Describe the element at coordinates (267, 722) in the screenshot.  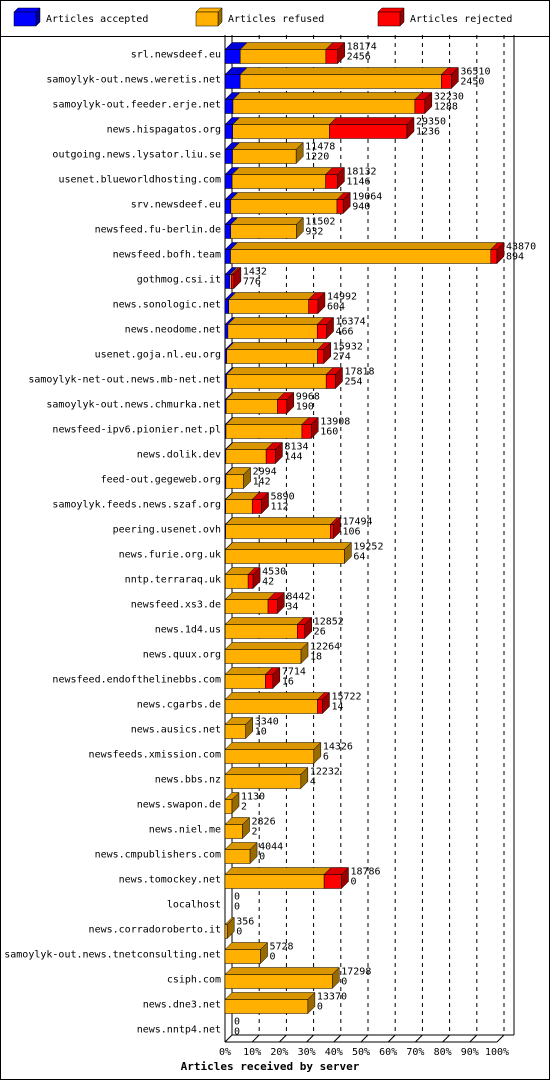
I see `total-label: 3340` at that location.